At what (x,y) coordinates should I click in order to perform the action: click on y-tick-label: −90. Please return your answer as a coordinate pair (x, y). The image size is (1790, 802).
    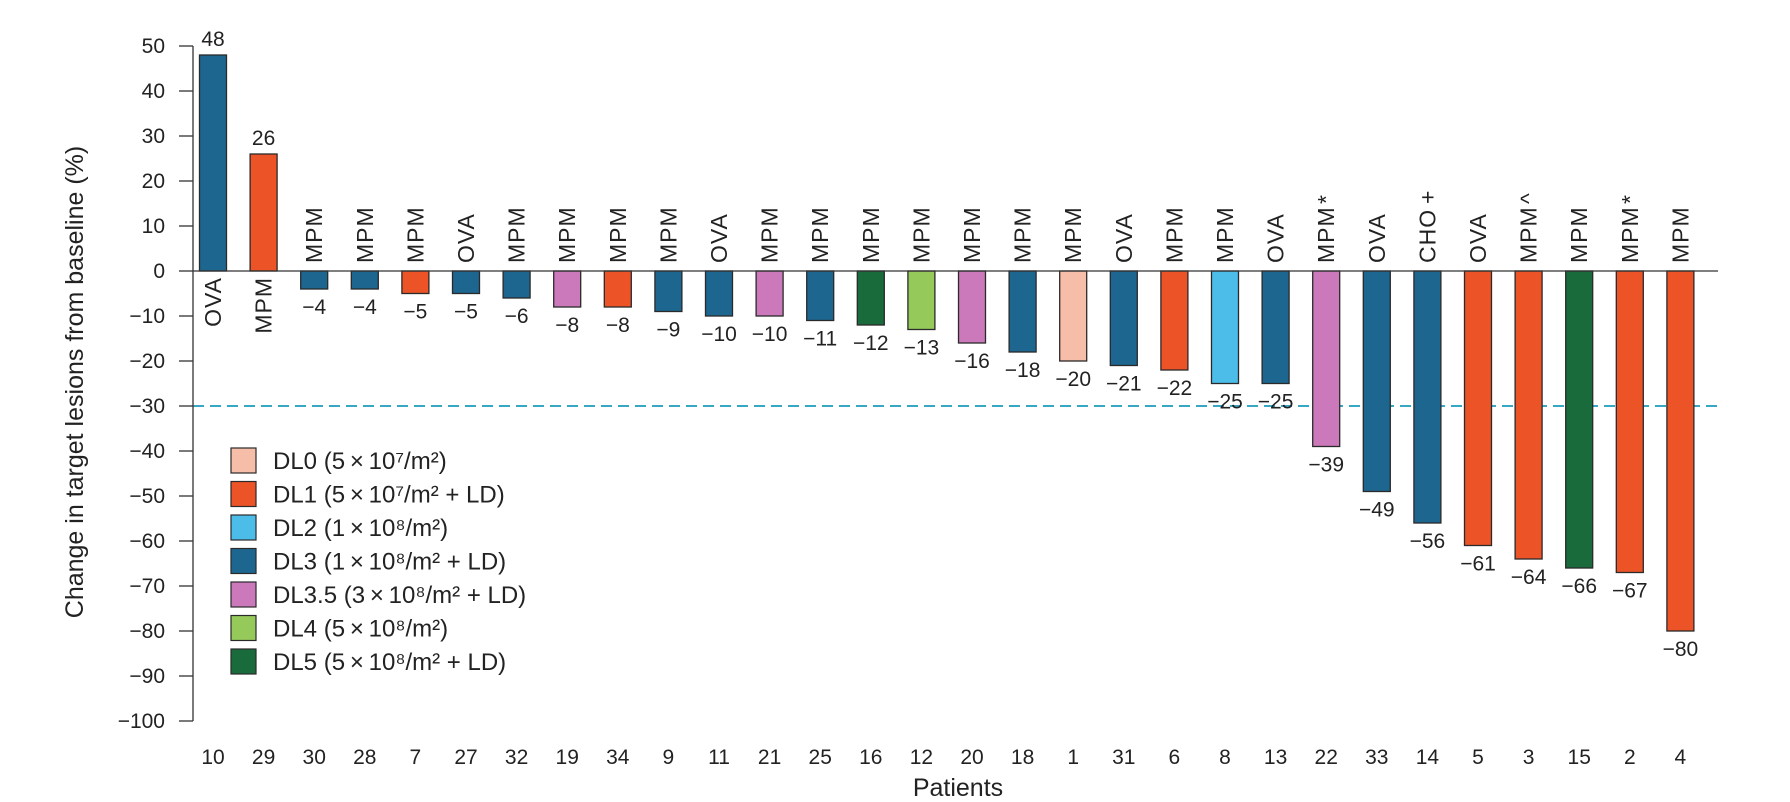
    Looking at the image, I should click on (147, 676).